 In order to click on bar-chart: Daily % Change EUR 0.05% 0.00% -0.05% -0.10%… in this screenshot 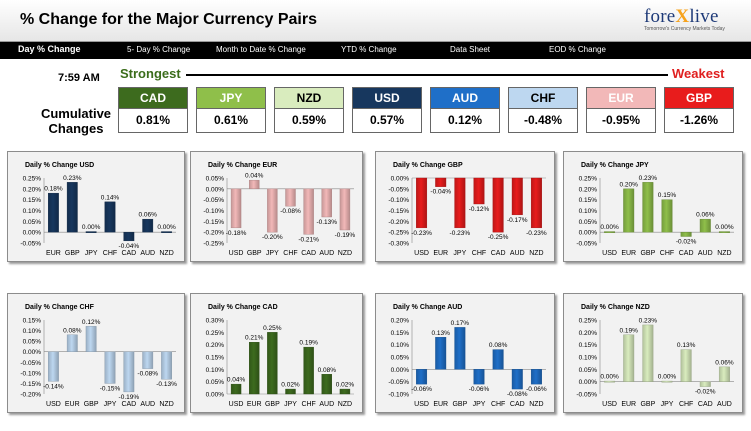, I will do `click(279, 209)`.